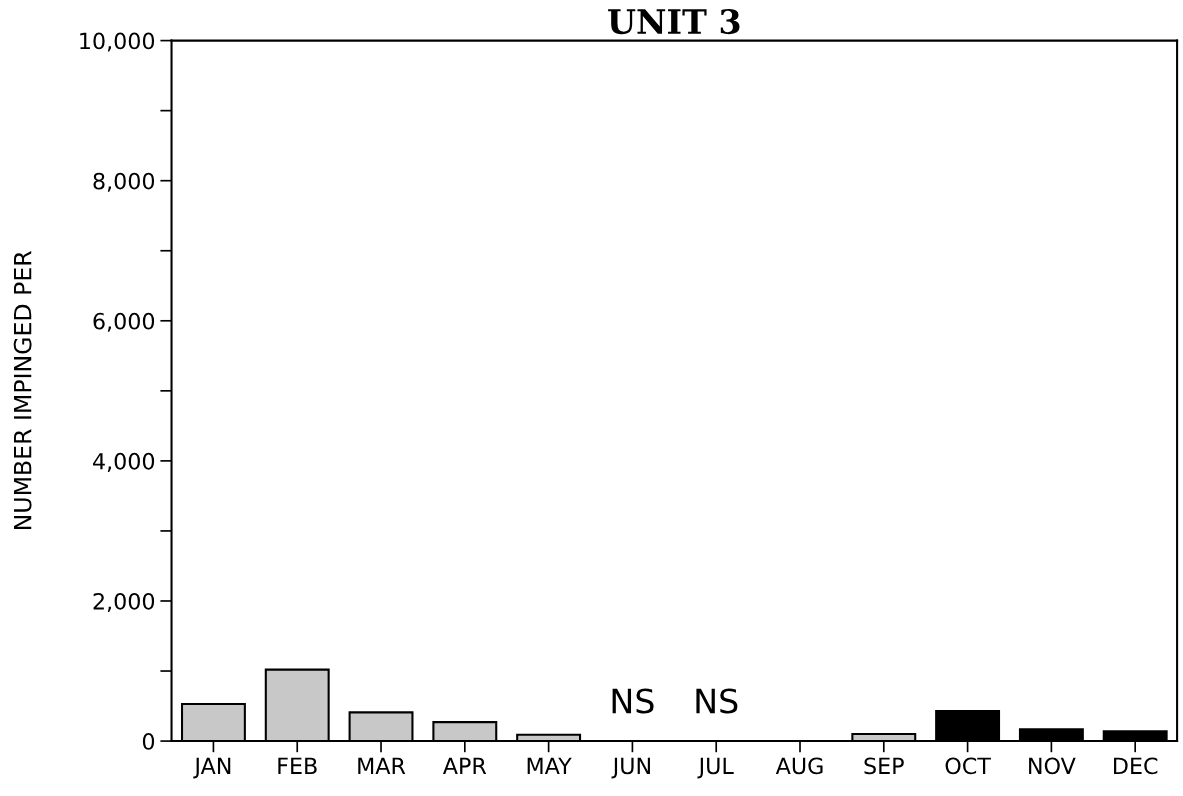  What do you see at coordinates (124, 322) in the screenshot?
I see `y-tick-label: 6,000` at bounding box center [124, 322].